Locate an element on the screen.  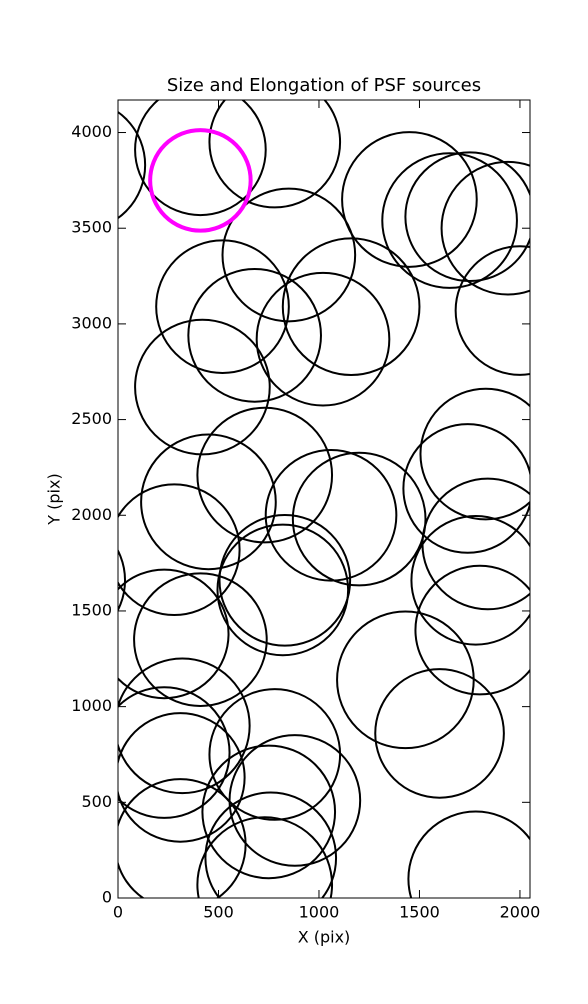
y-tick-label: 500 is located at coordinates (96, 801).